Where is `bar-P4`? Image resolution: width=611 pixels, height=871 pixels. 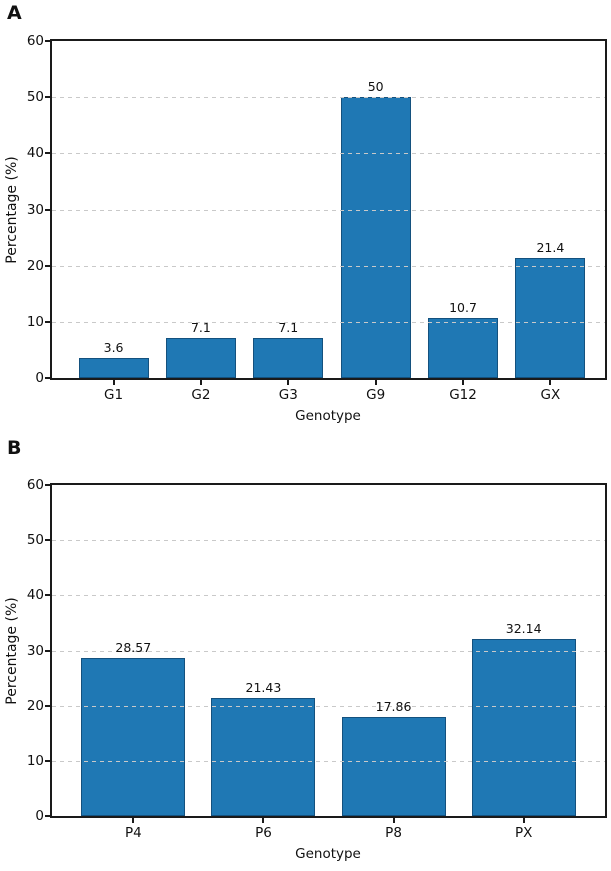
bar-P4 is located at coordinates (133, 737).